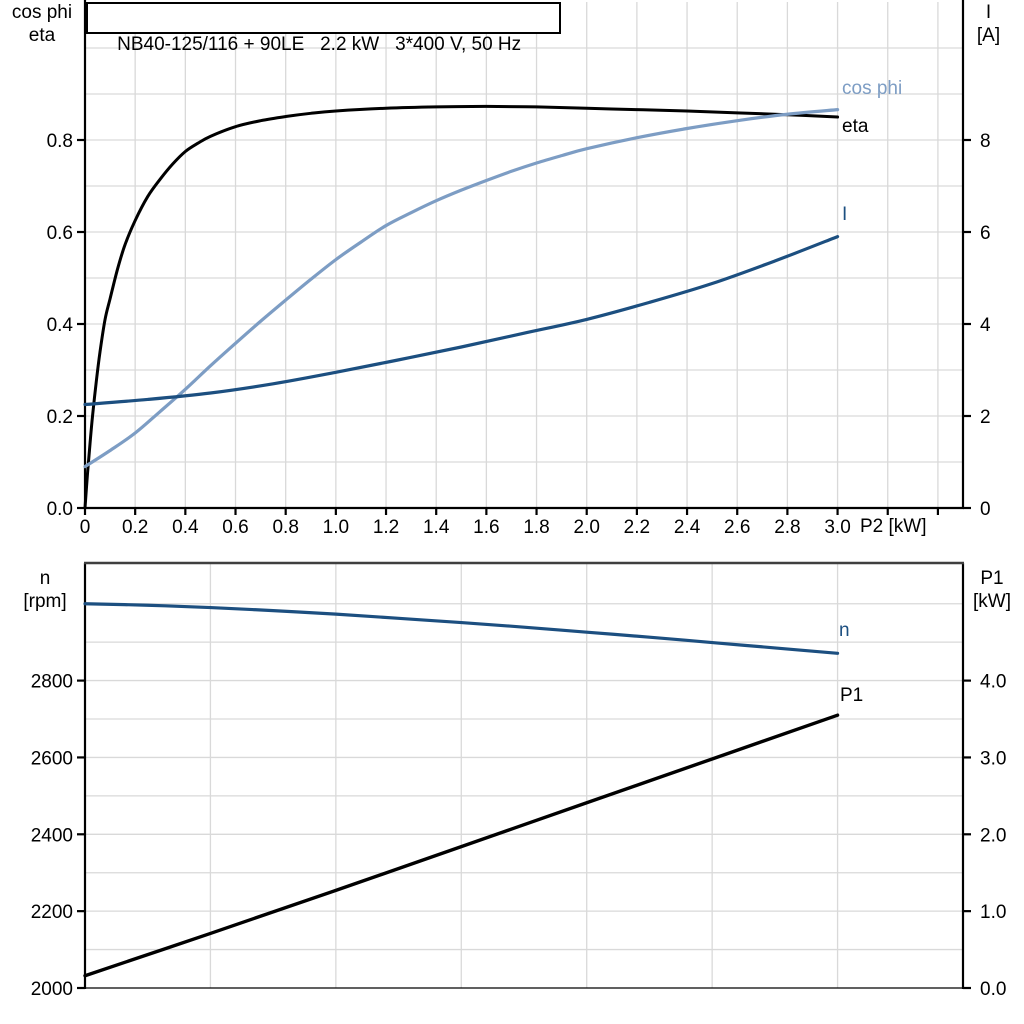 Image resolution: width=1024 pixels, height=1024 pixels. I want to click on left-axis-tick-label: 0.6, so click(60, 233).